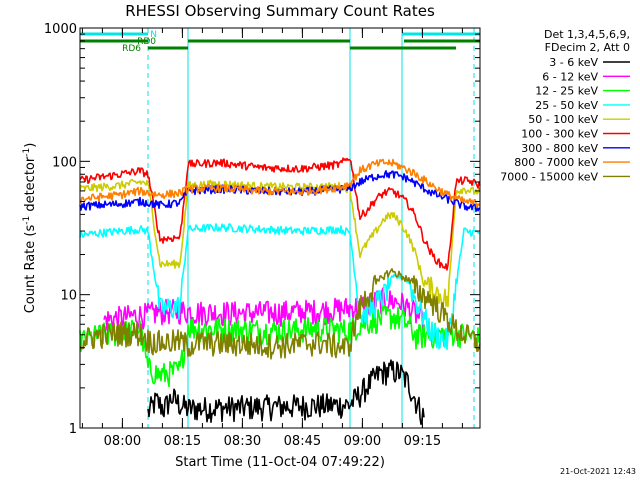  What do you see at coordinates (60, 29) in the screenshot?
I see `y-tick-label: 1000` at bounding box center [60, 29].